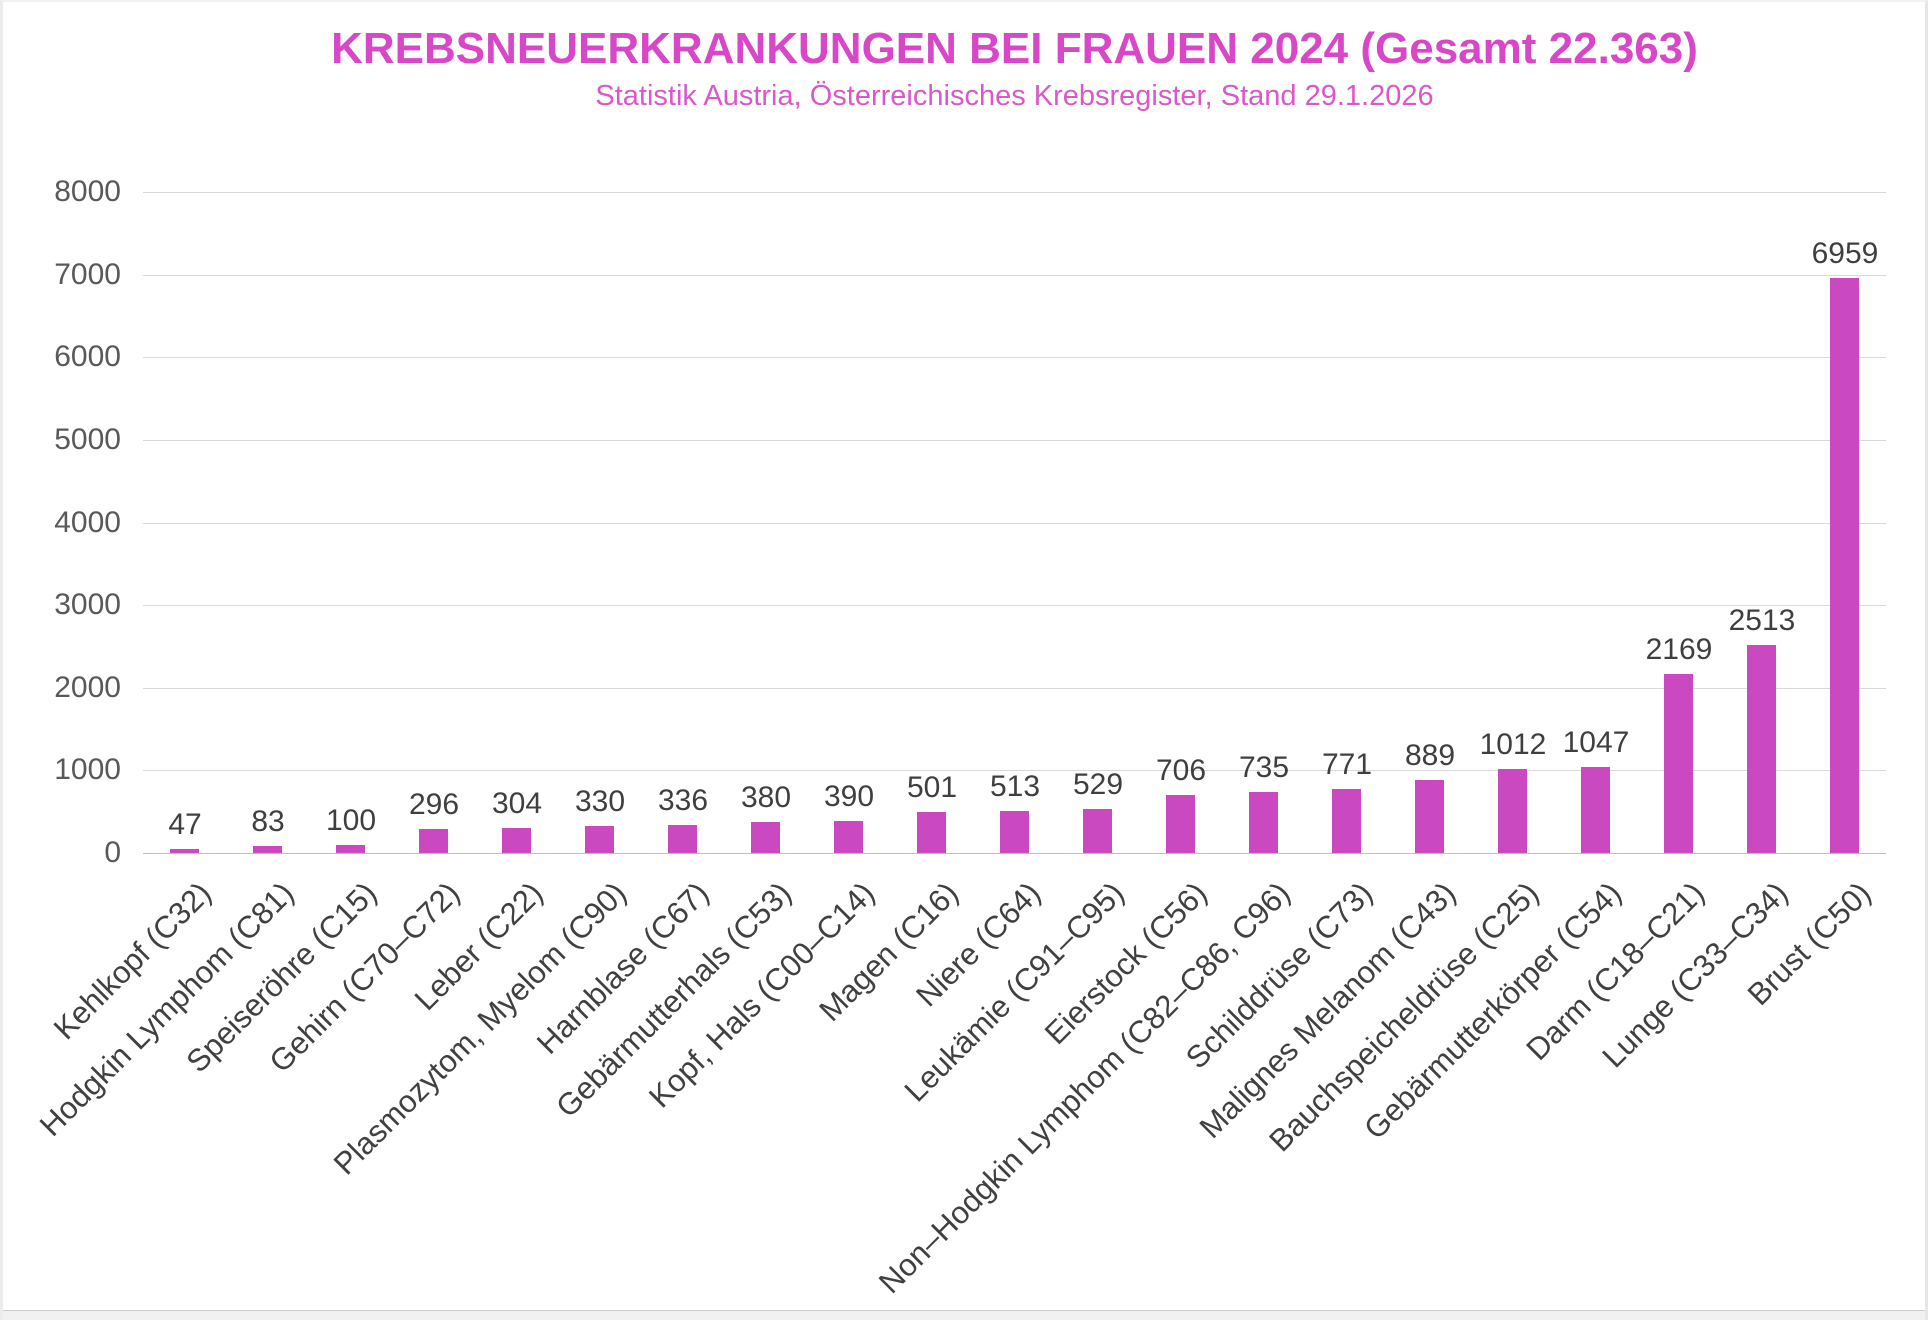 The height and width of the screenshot is (1320, 1928). Describe the element at coordinates (932, 787) in the screenshot. I see `value-label: 501` at that location.